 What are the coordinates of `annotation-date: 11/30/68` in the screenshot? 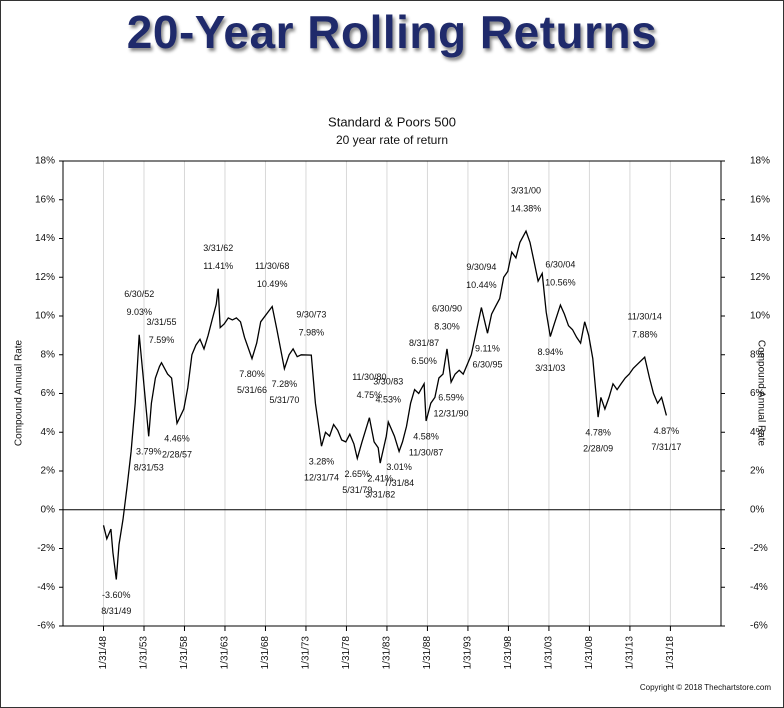 It's located at (272, 266).